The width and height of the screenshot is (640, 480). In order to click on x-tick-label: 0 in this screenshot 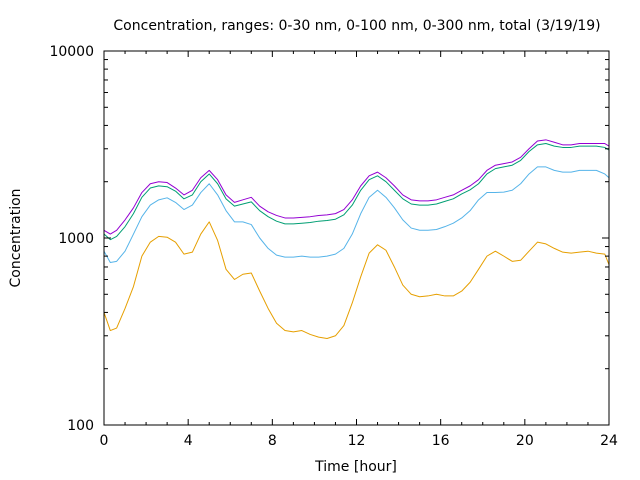, I will do `click(104, 441)`.